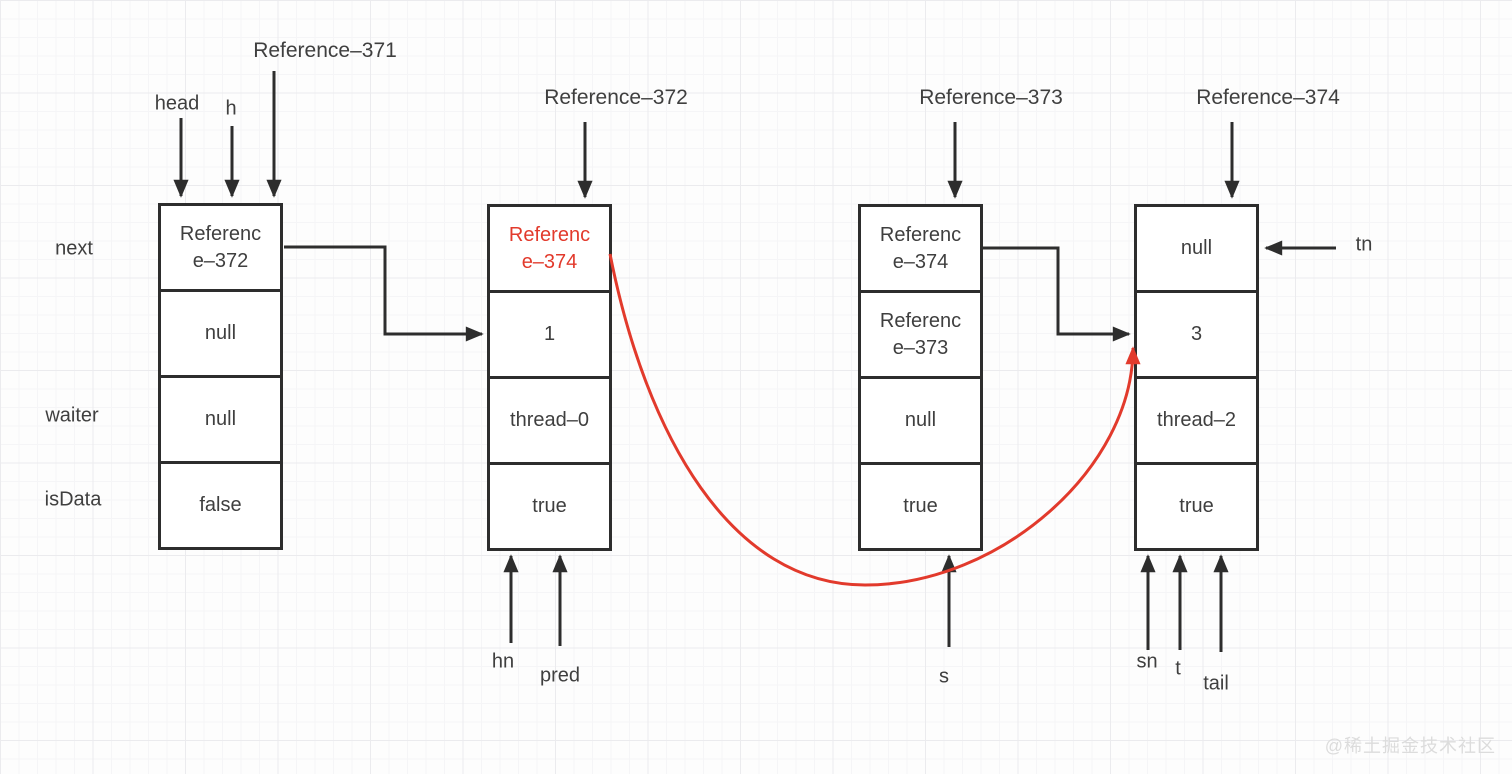 The image size is (1512, 774). I want to click on node3-ref-label: Reference–373, so click(991, 97).